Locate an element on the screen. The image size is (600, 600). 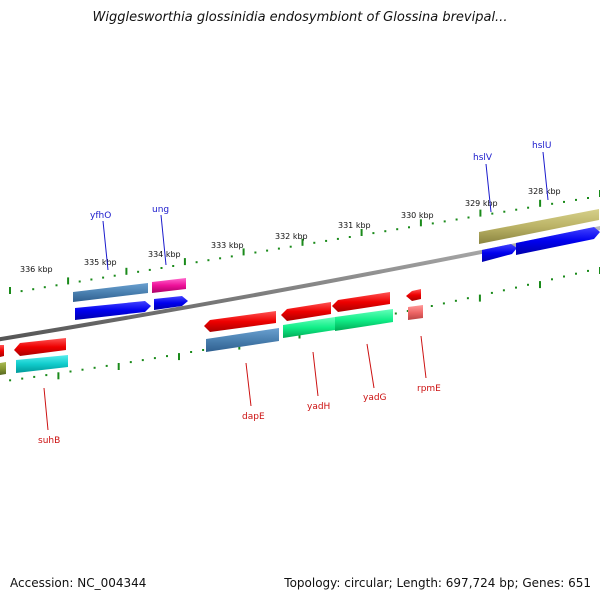
leader-line-hslV is located at coordinates (488, 188).